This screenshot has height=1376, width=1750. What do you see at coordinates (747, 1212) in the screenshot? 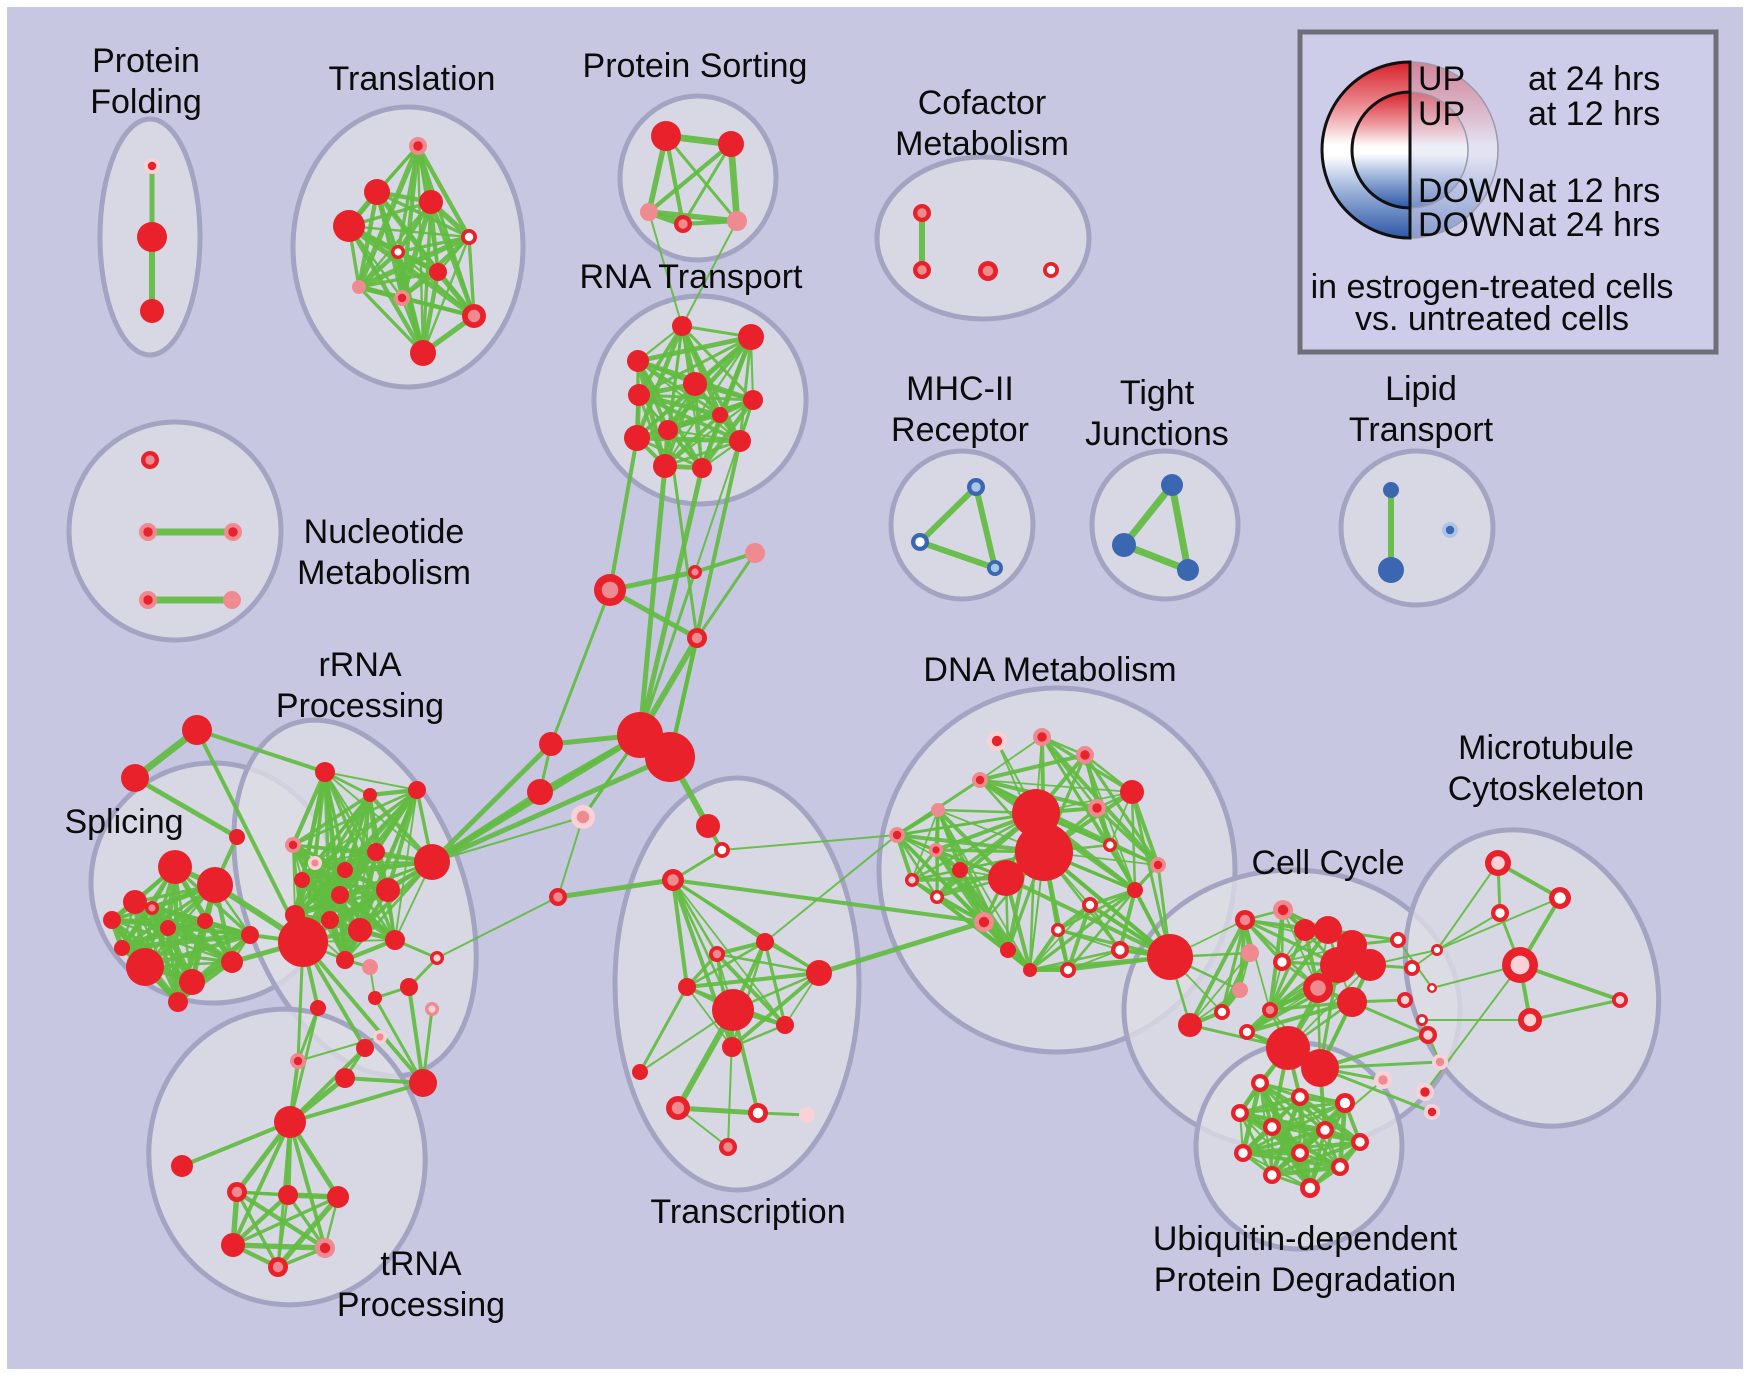
I see `cluster-label-transcription: Transcription` at bounding box center [747, 1212].